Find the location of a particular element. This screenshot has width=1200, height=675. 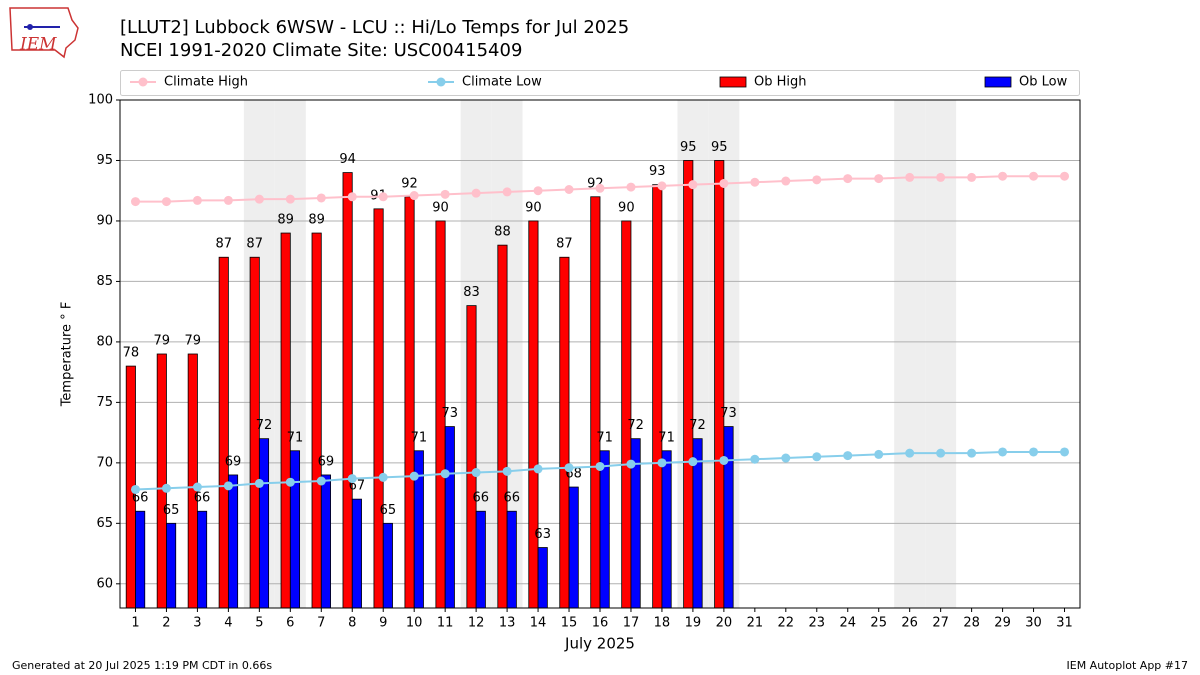

x-tick-label: 12 is located at coordinates (476, 623).